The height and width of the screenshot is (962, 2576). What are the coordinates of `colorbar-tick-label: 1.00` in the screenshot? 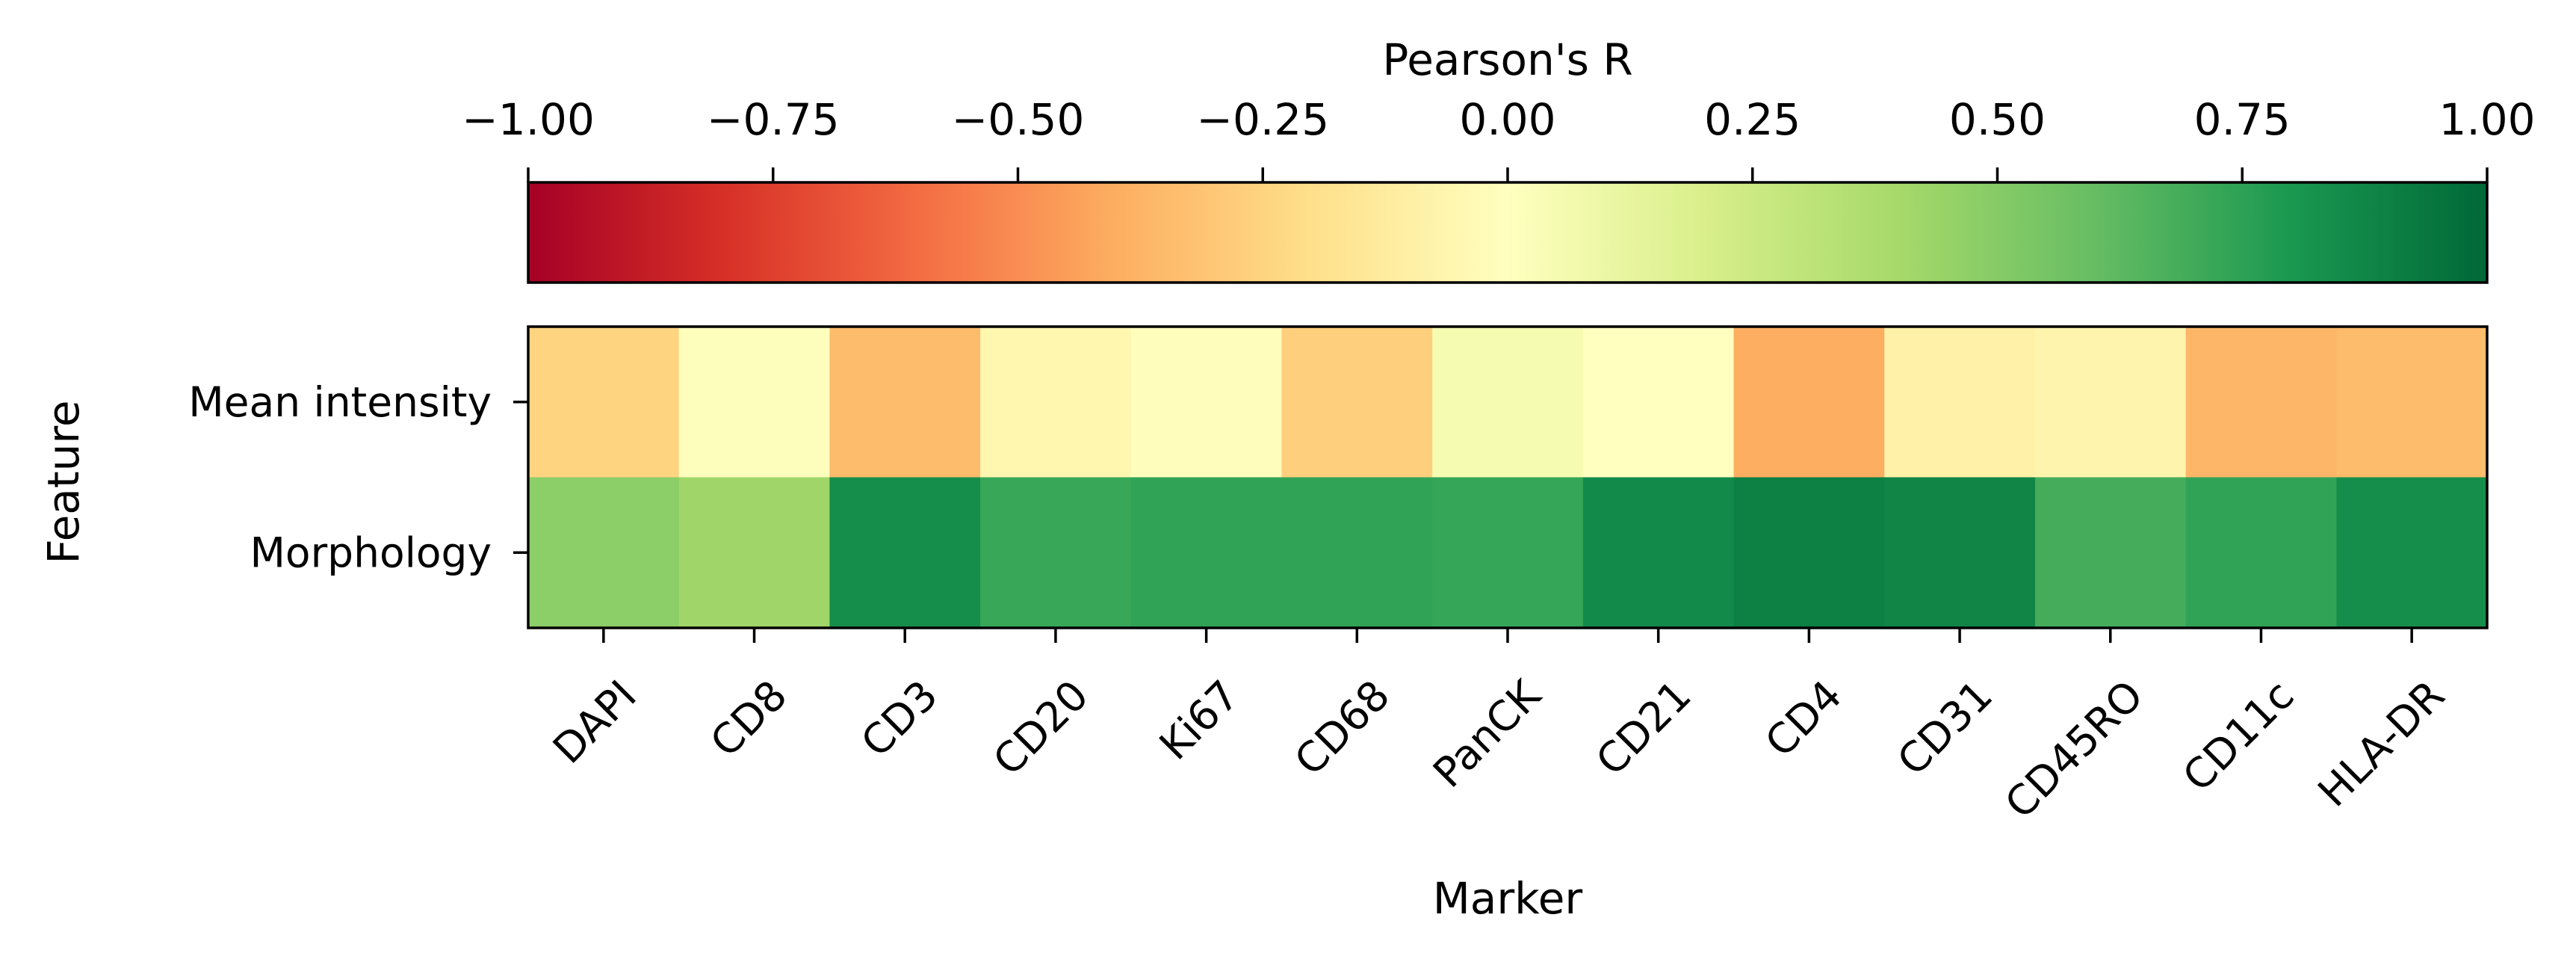 It's located at (2487, 120).